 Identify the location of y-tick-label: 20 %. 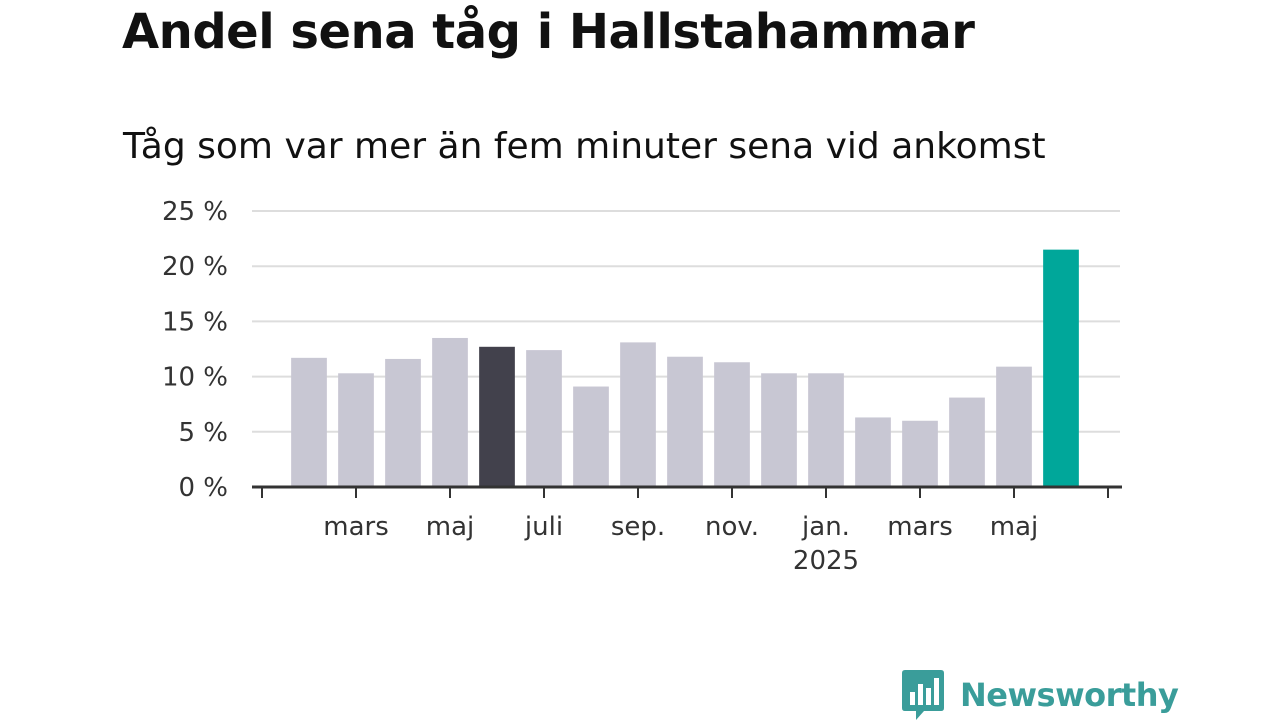
(195, 267).